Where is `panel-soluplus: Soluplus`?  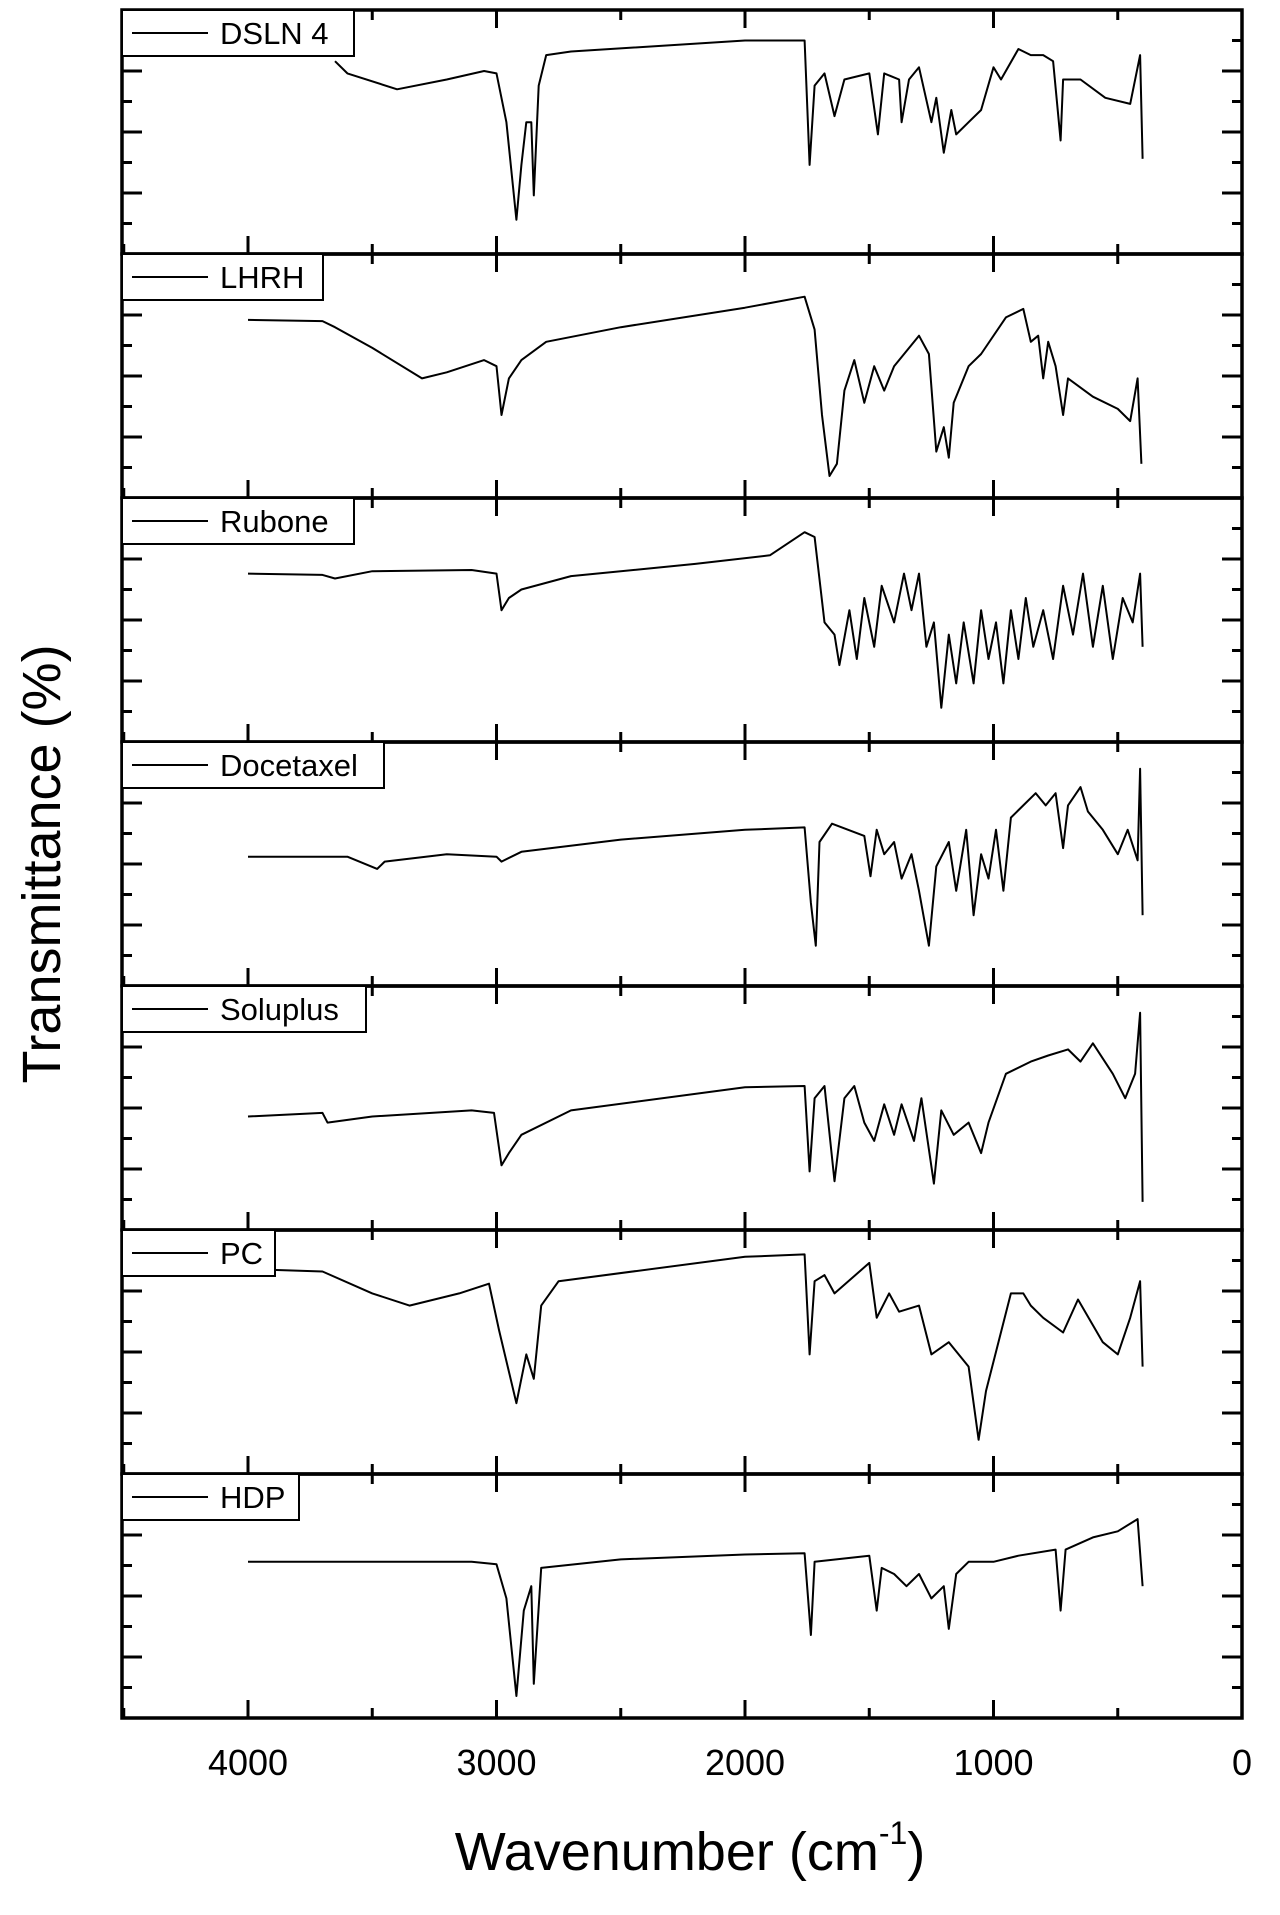 panel-soluplus: Soluplus is located at coordinates (682, 1108).